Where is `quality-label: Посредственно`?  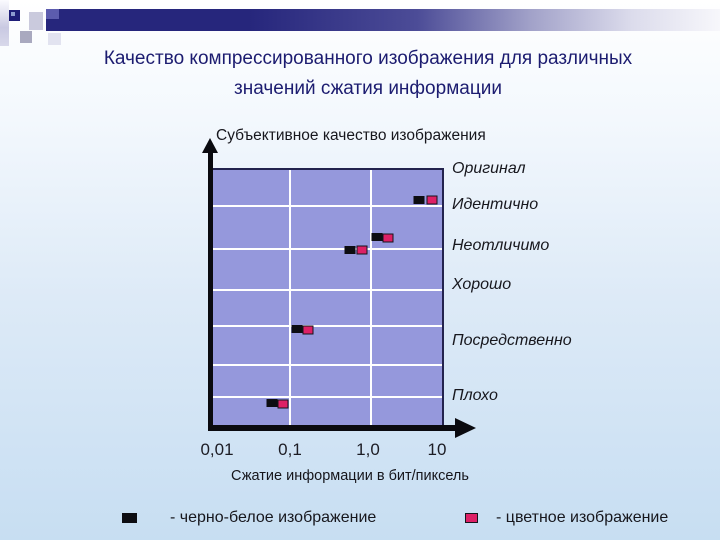
quality-label: Посредственно is located at coordinates (512, 340).